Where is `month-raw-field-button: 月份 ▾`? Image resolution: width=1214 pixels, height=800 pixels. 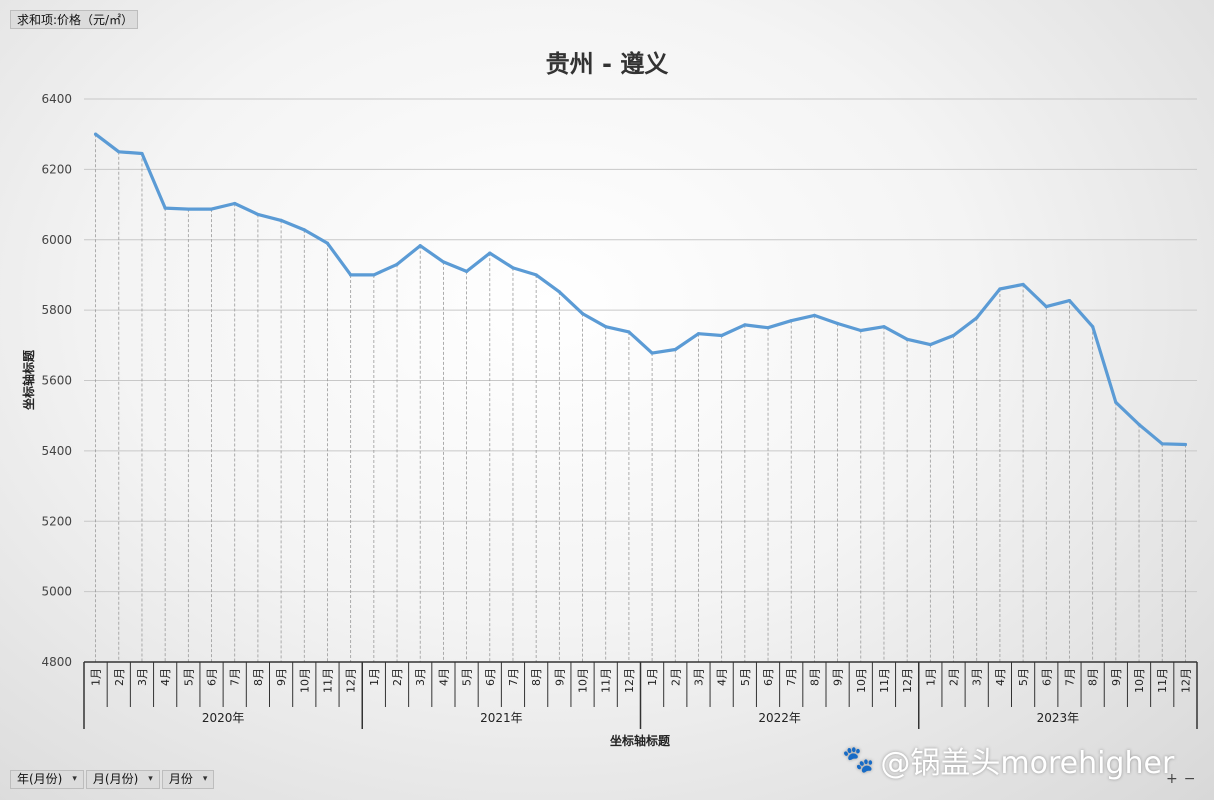 month-raw-field-button: 月份 ▾ is located at coordinates (188, 779).